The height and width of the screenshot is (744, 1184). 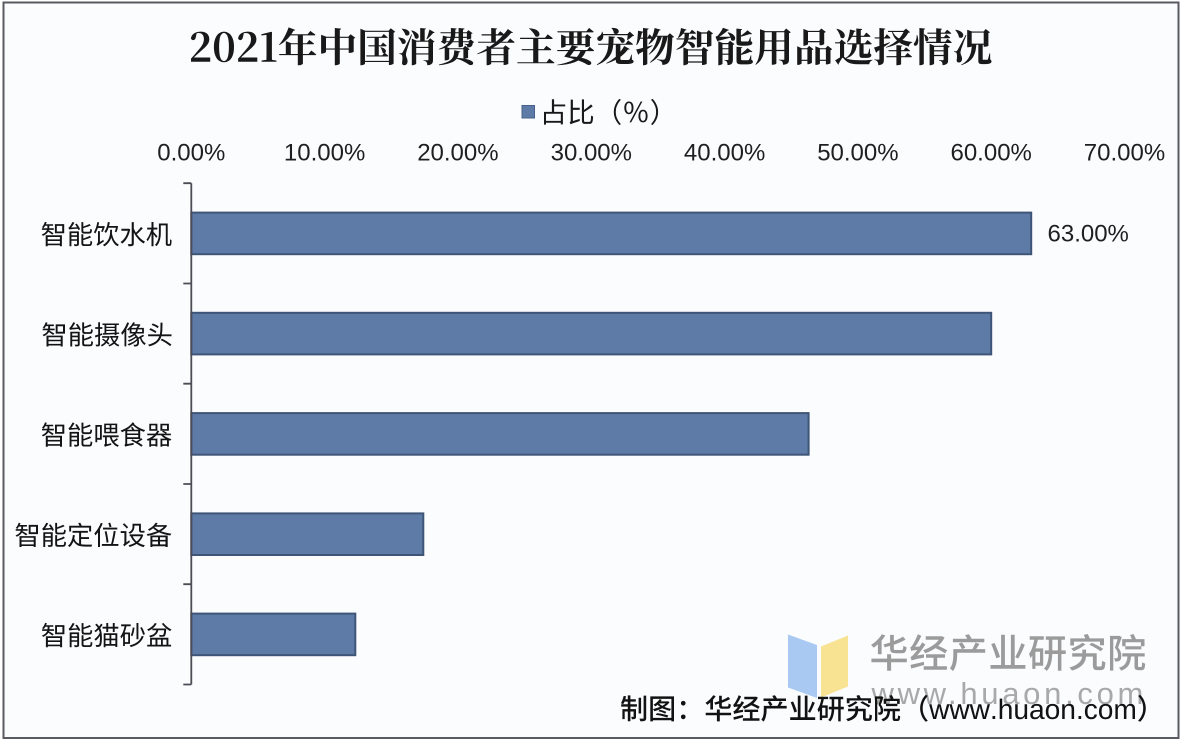 I want to click on svg-text: 0.00%, so click(x=191, y=153).